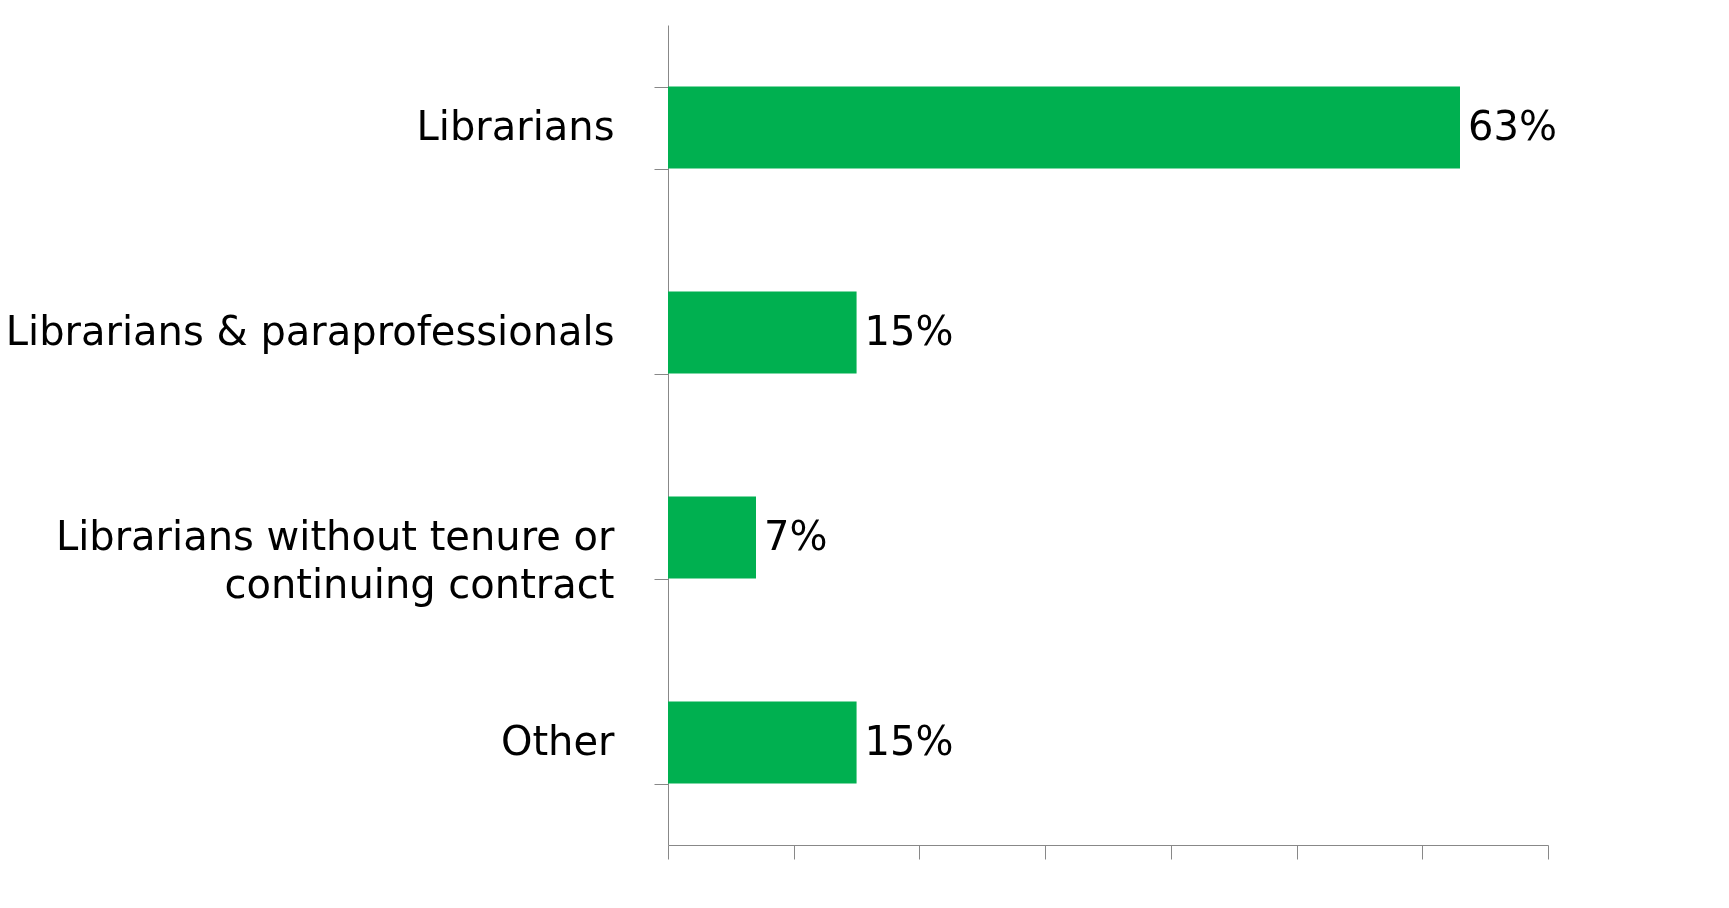 Image resolution: width=1729 pixels, height=908 pixels. What do you see at coordinates (558, 741) in the screenshot?
I see `y-tick-label: Other` at bounding box center [558, 741].